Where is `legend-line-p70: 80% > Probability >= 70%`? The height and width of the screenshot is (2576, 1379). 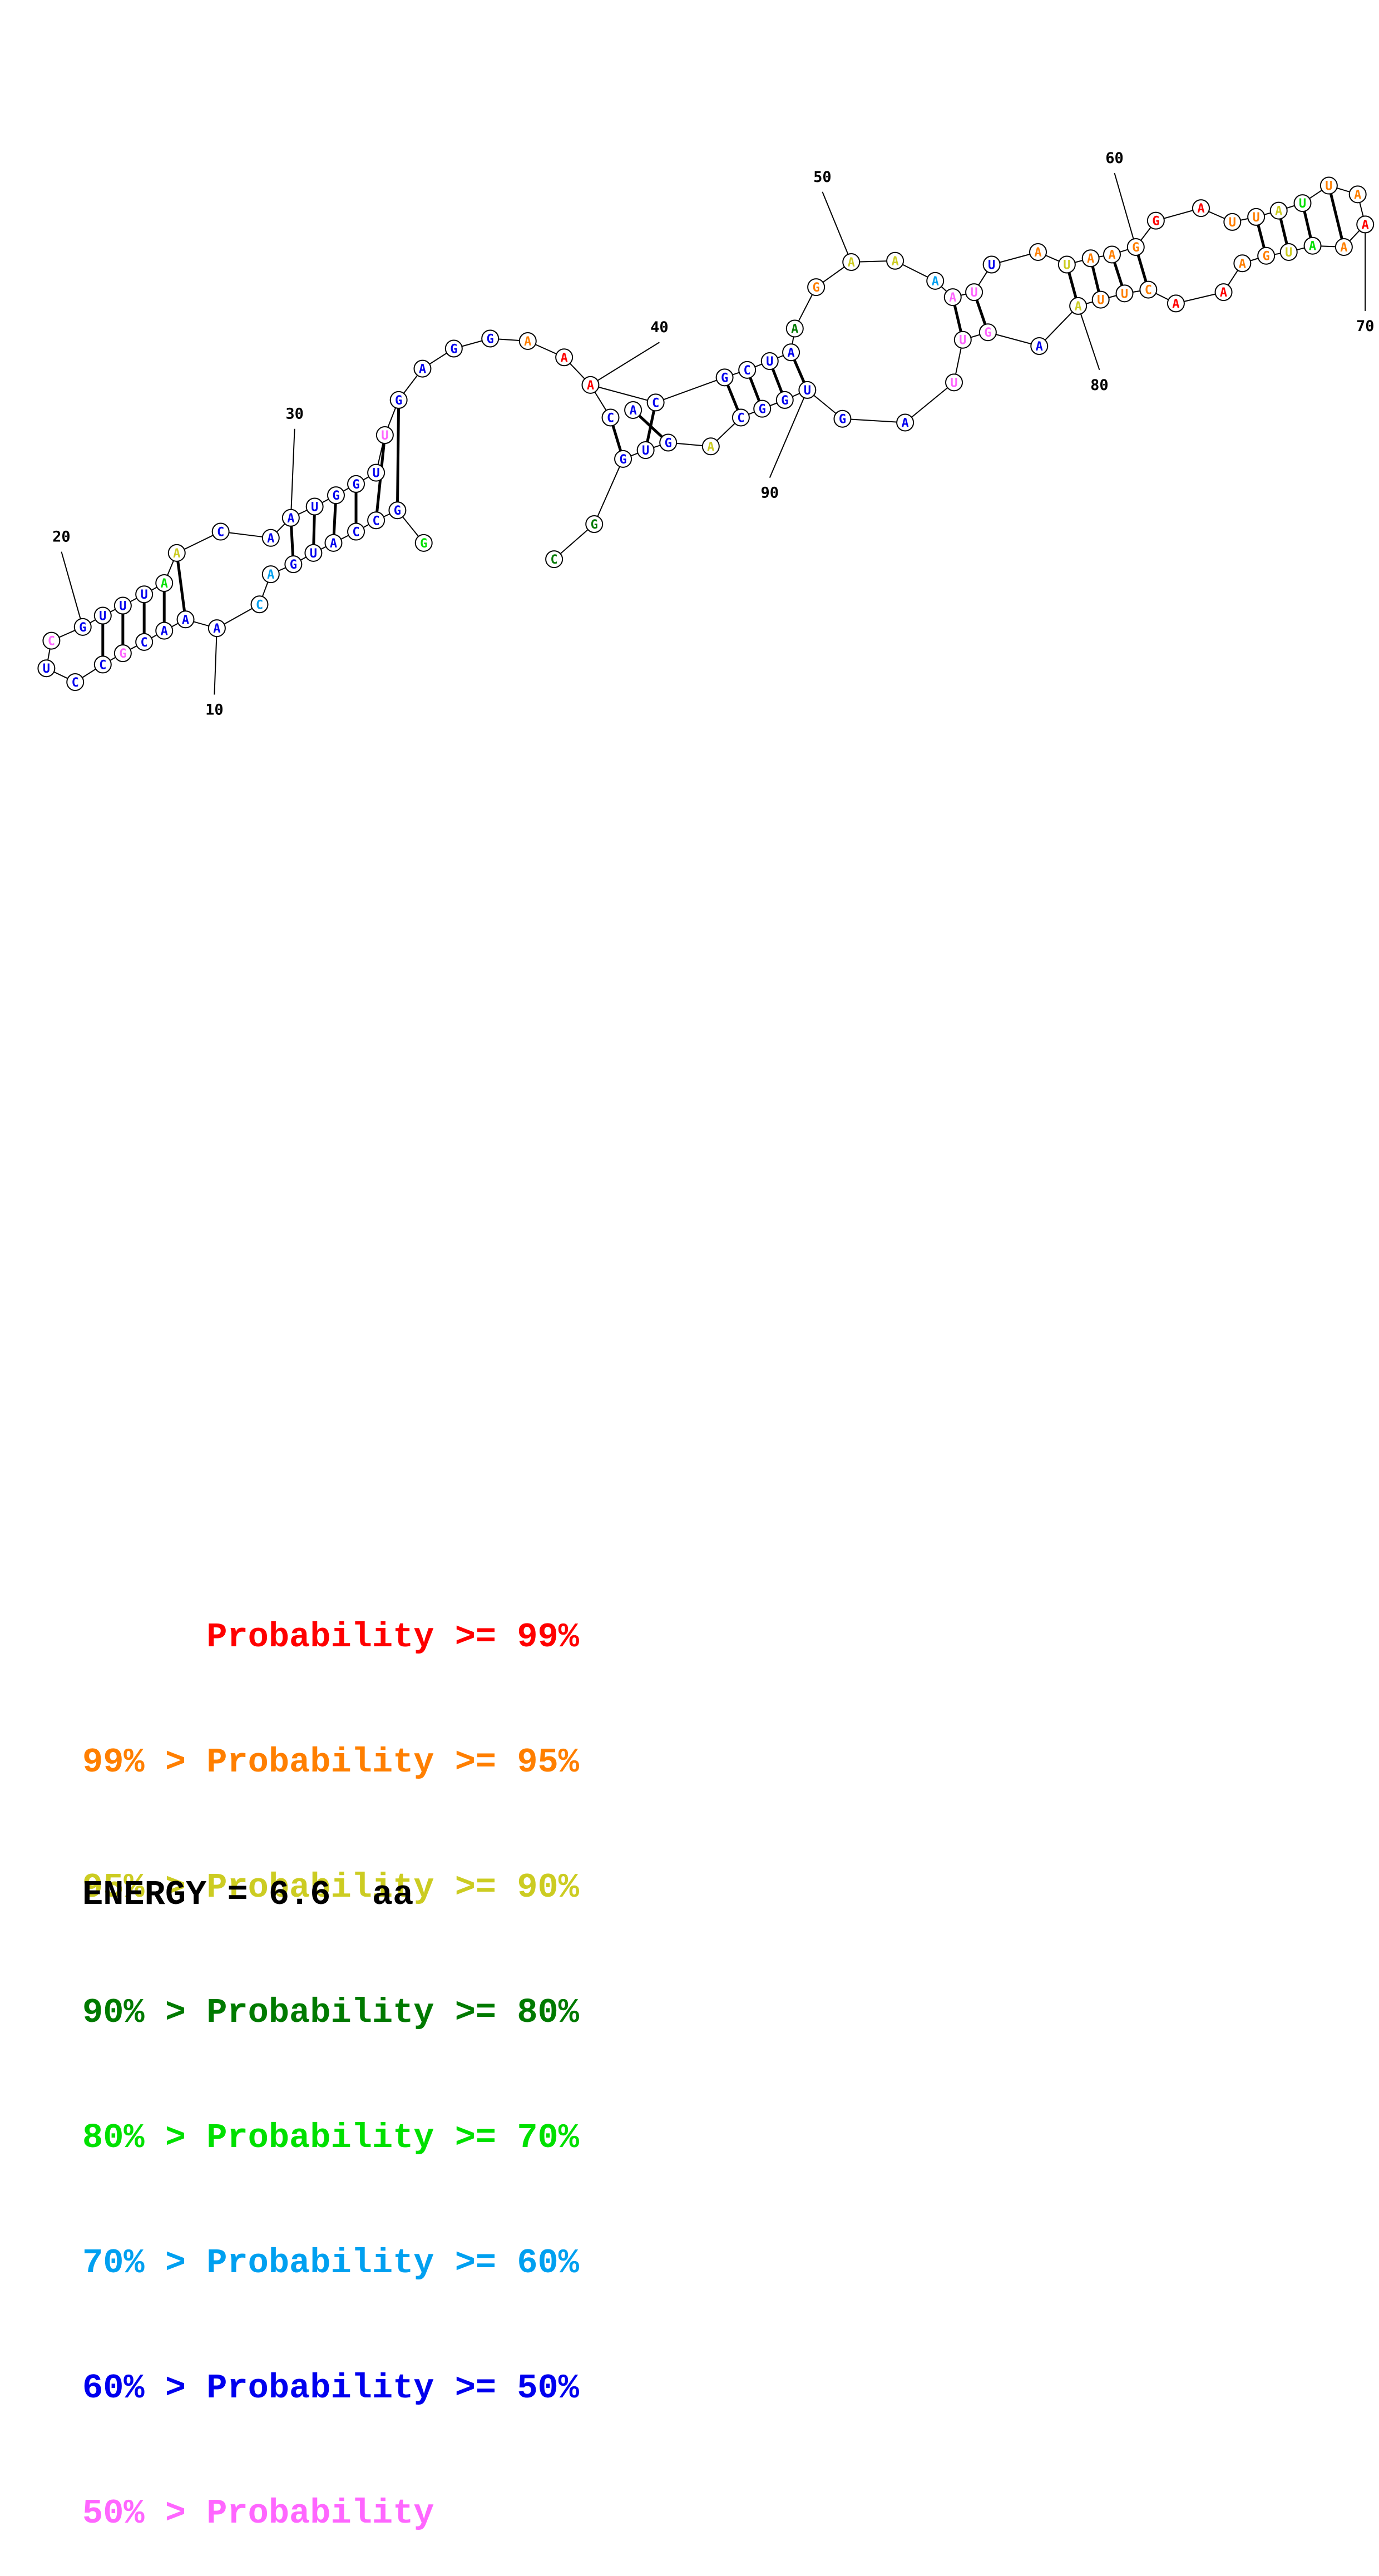 legend-line-p70: 80% > Probability >= 70% is located at coordinates (330, 2138).